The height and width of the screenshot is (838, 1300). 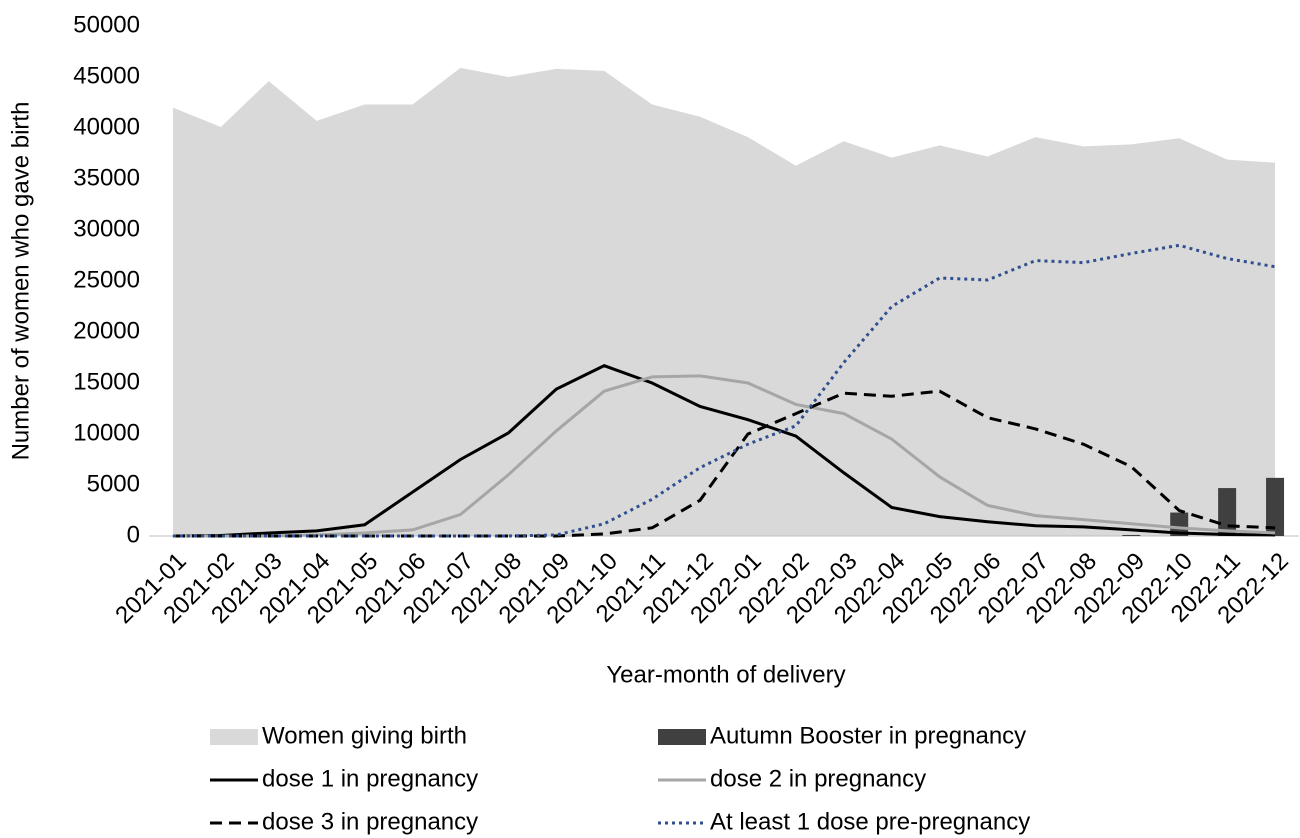 I want to click on y-tick-label: 35000, so click(x=106, y=177).